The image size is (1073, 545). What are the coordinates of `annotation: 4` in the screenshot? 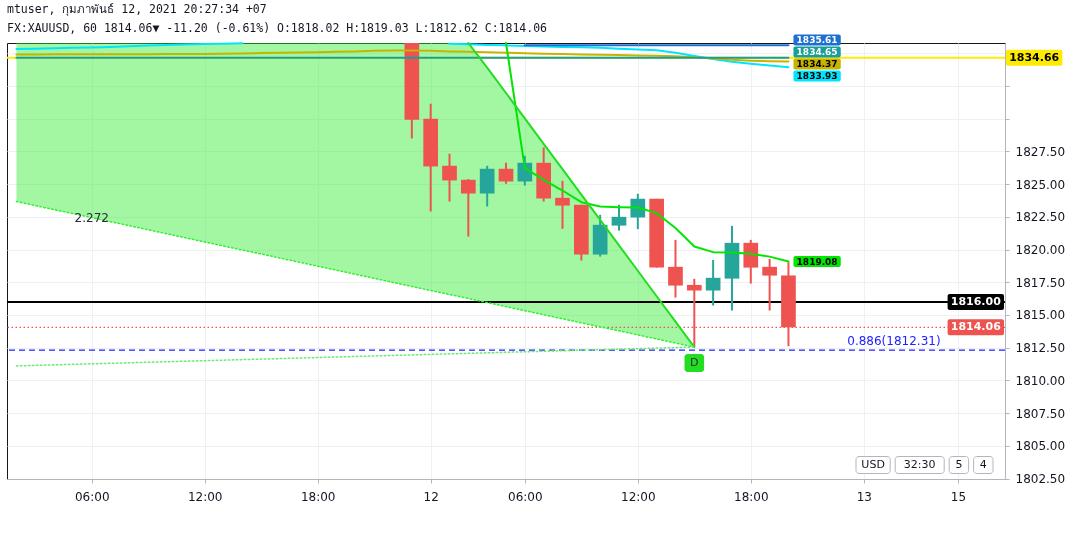 It's located at (983, 464).